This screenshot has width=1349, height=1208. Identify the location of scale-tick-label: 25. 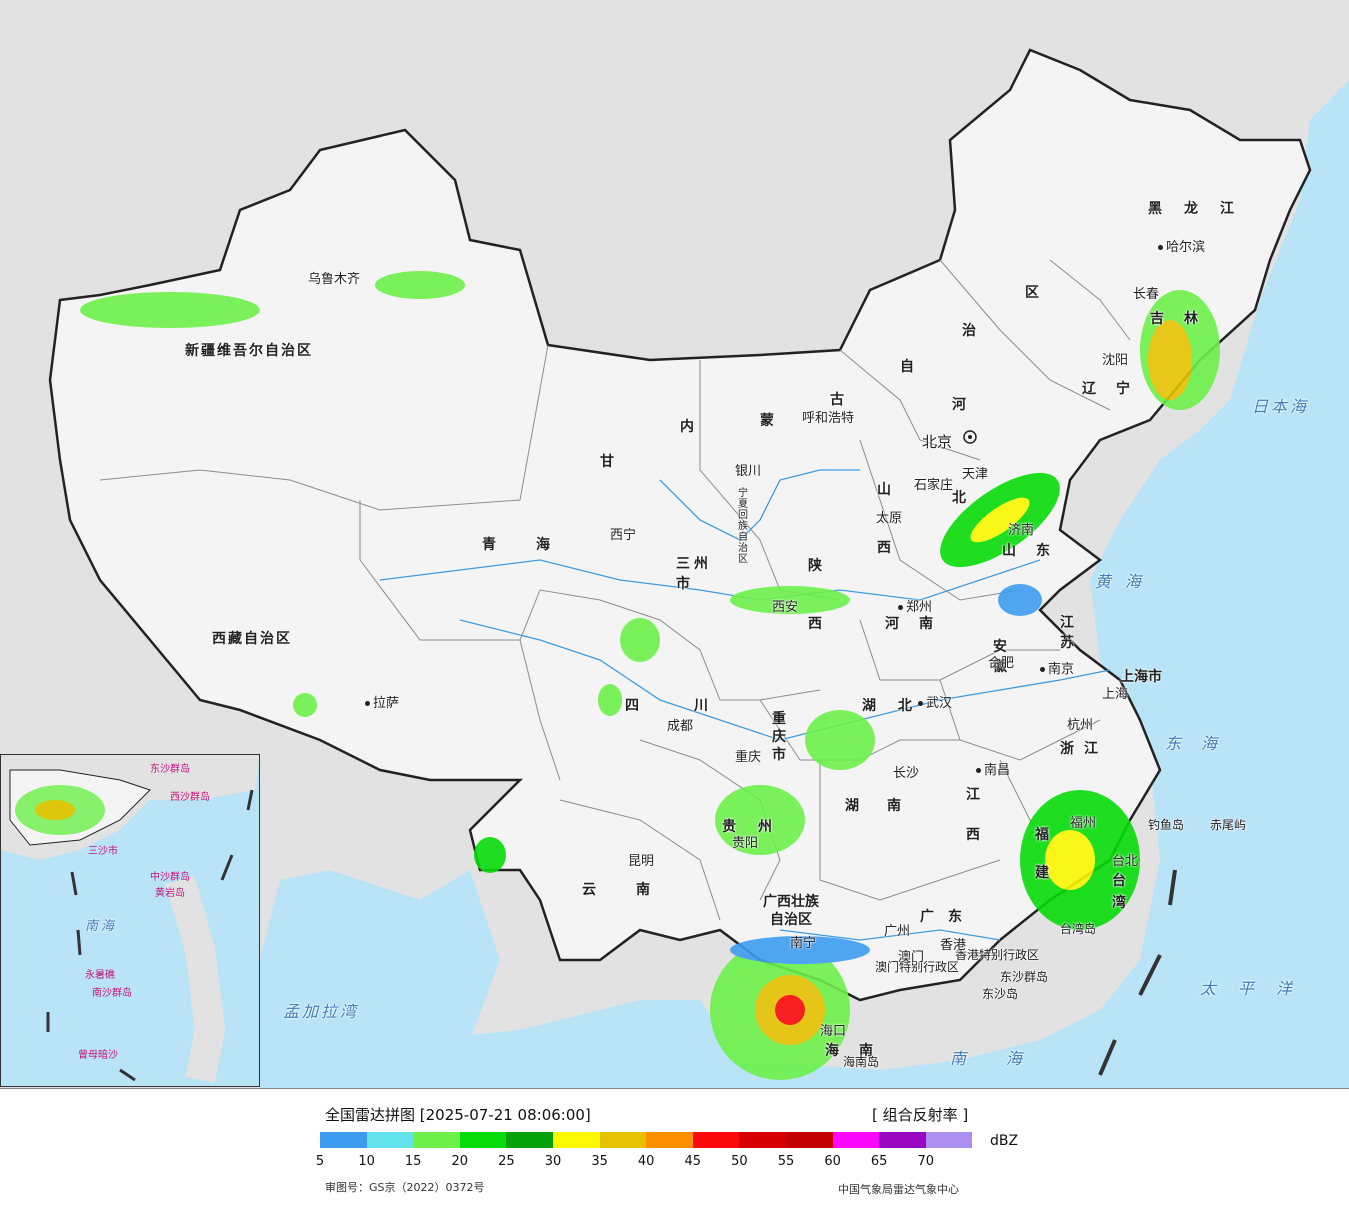
(506, 1161).